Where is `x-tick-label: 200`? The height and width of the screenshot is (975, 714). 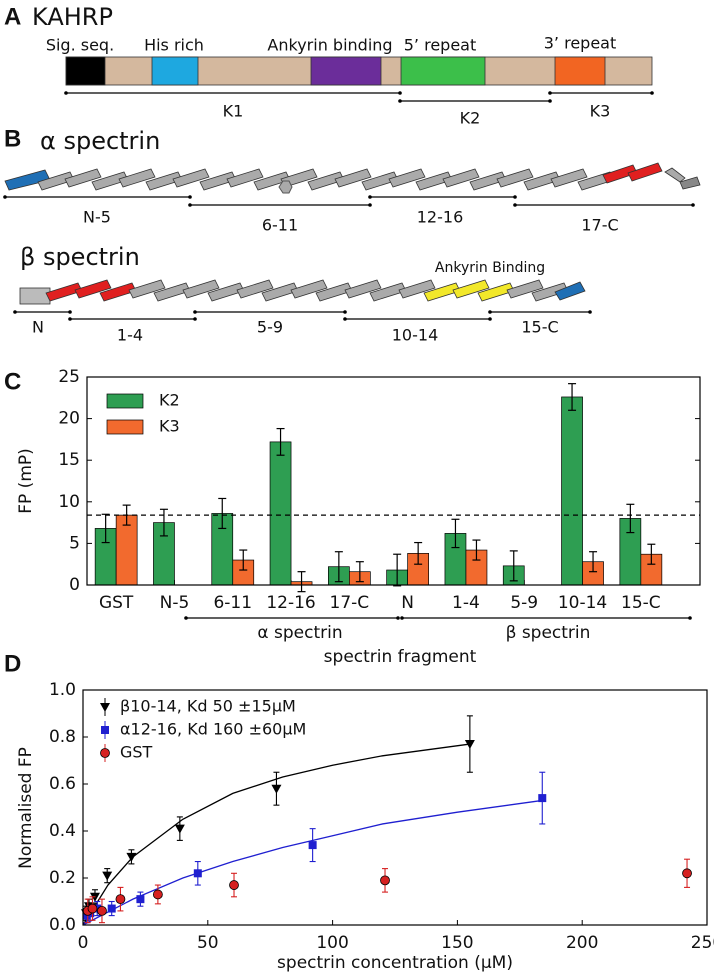
x-tick-label: 200 is located at coordinates (582, 943).